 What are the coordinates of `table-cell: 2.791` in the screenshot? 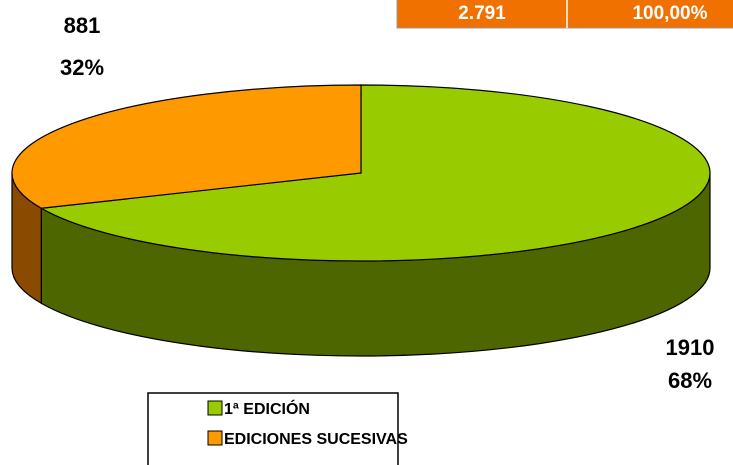 It's located at (482, 13).